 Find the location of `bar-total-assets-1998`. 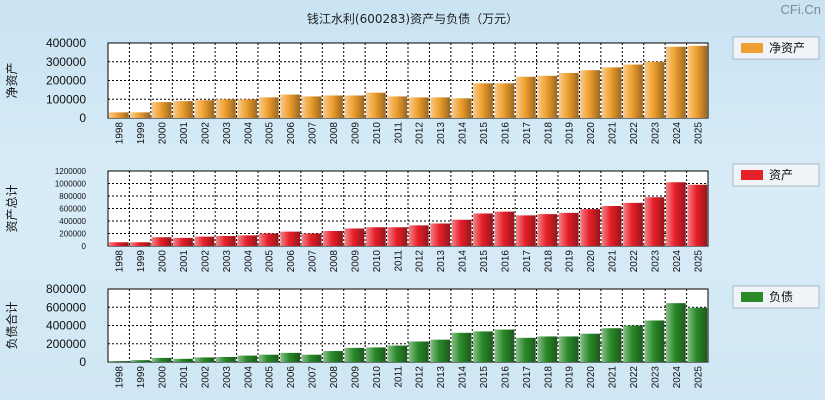

bar-total-assets-1998 is located at coordinates (118, 244).